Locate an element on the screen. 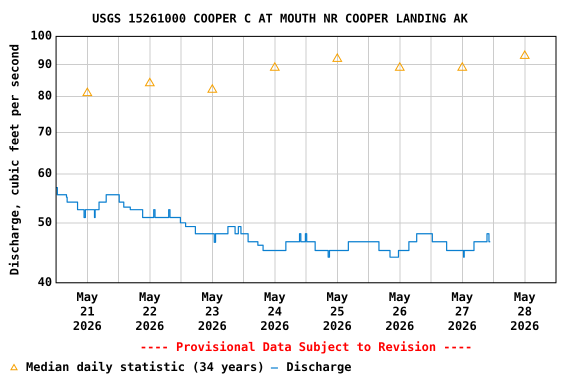 The height and width of the screenshot is (384, 576). y-tick-label: 70 is located at coordinates (45, 131).